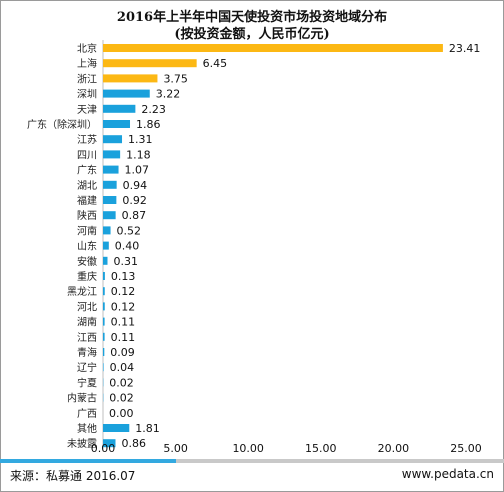 This screenshot has height=492, width=504. I want to click on category-label: 宁夏, so click(87, 382).